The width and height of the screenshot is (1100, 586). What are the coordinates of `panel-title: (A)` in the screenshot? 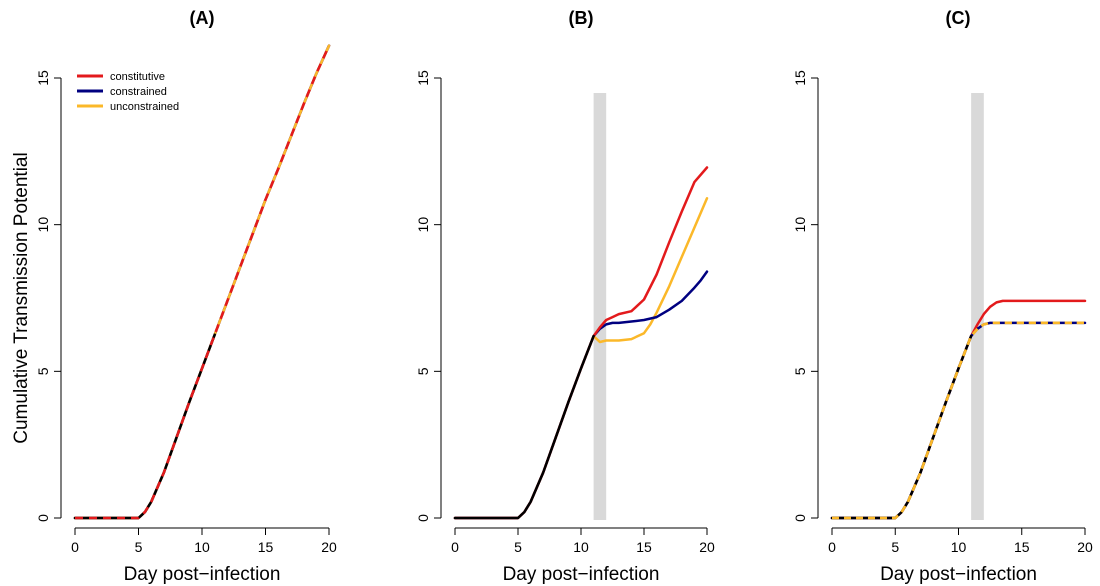 It's located at (202, 18).